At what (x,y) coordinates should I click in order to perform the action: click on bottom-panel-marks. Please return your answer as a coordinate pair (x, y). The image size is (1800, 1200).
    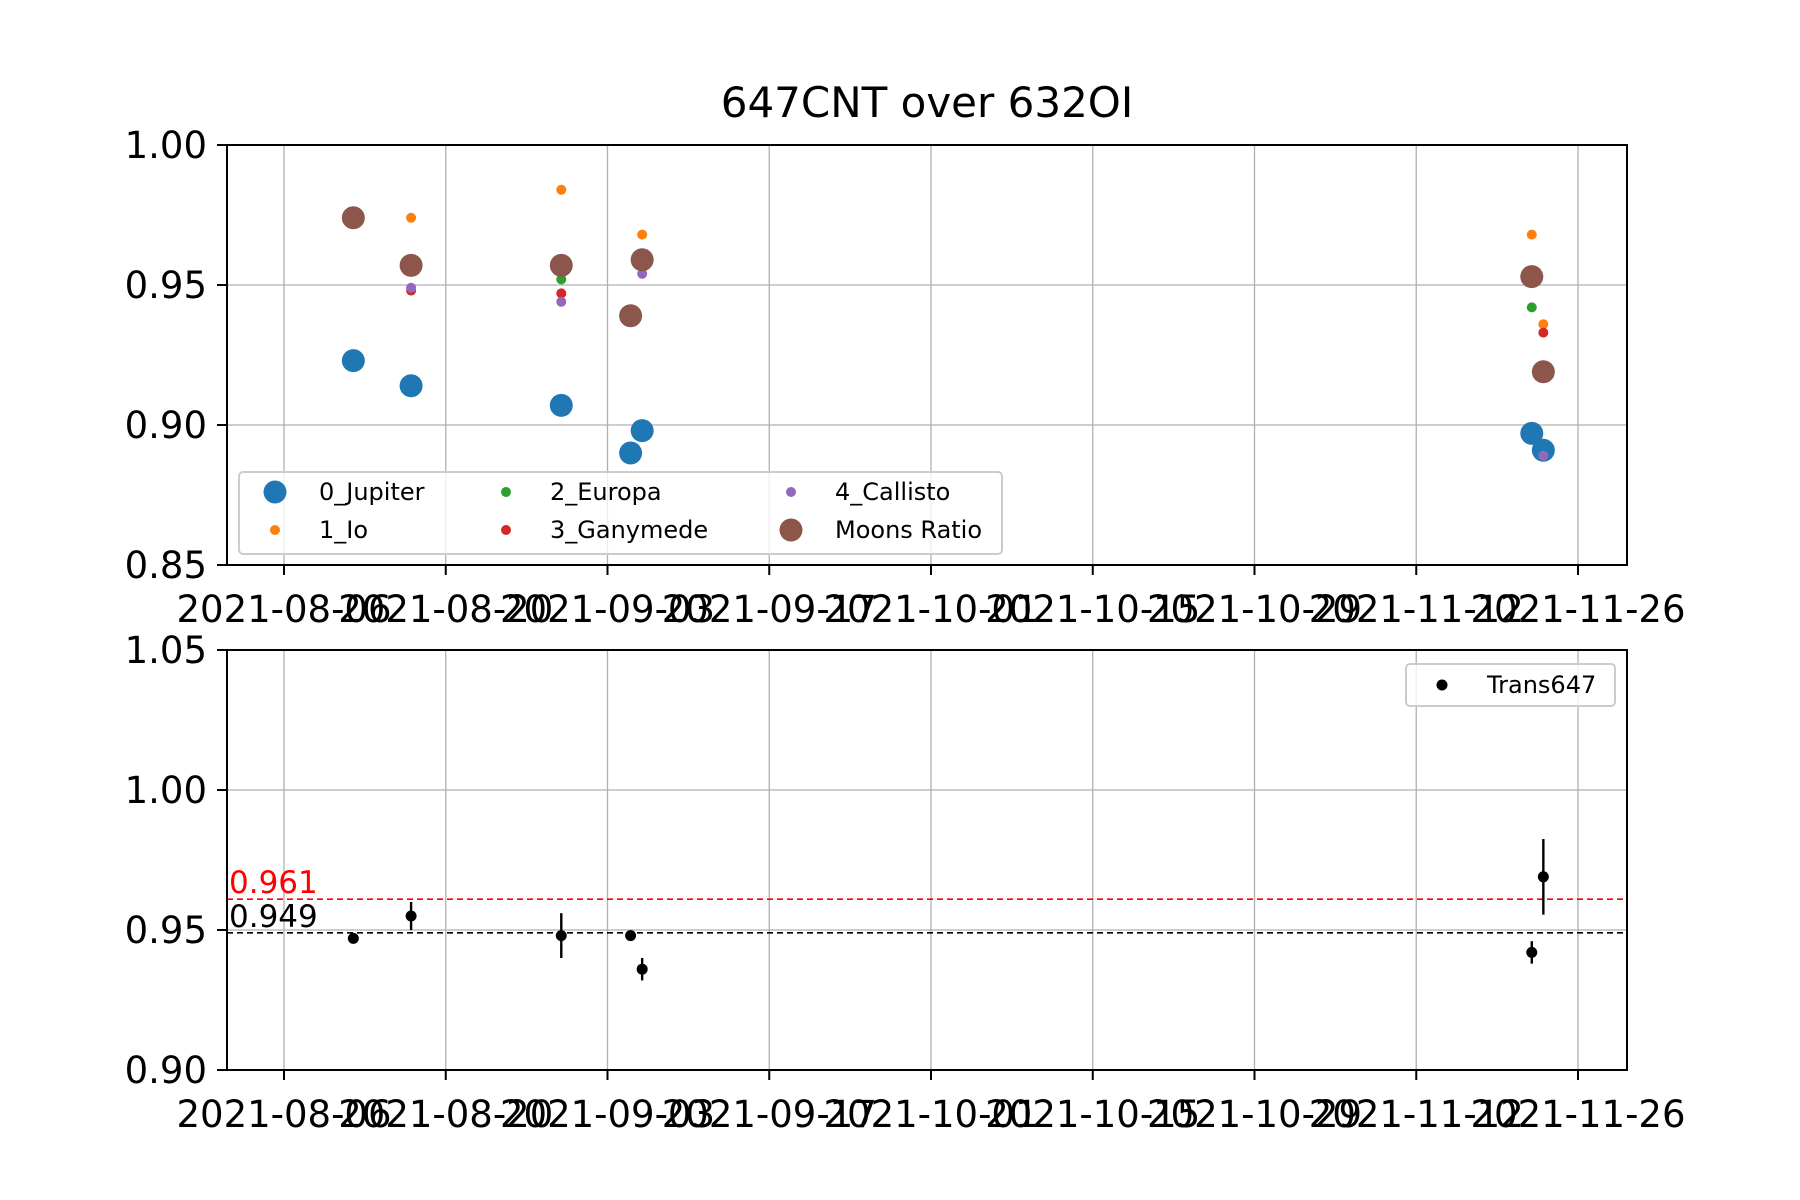
    Looking at the image, I should click on (948, 910).